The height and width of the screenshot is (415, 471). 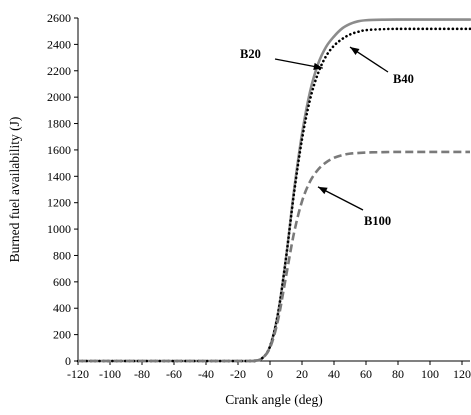 I want to click on y-tick-label: 800, so click(x=62, y=255).